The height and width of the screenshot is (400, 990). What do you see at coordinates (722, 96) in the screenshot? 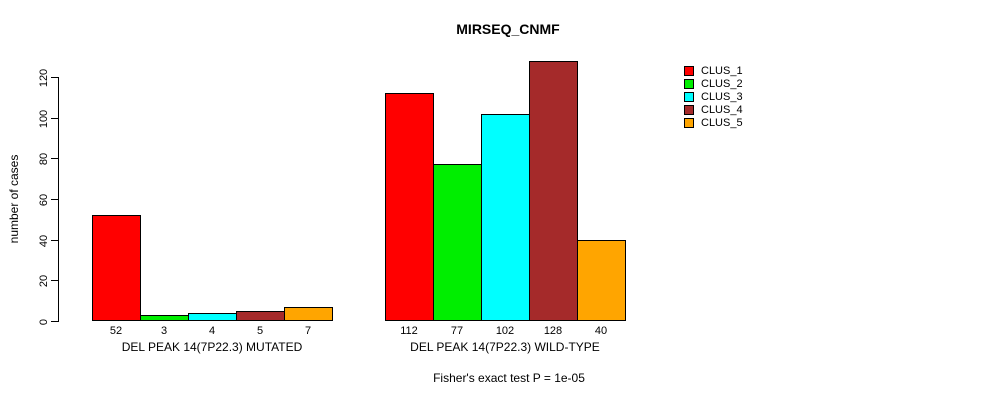
I see `legend-label: CLUS_3` at bounding box center [722, 96].